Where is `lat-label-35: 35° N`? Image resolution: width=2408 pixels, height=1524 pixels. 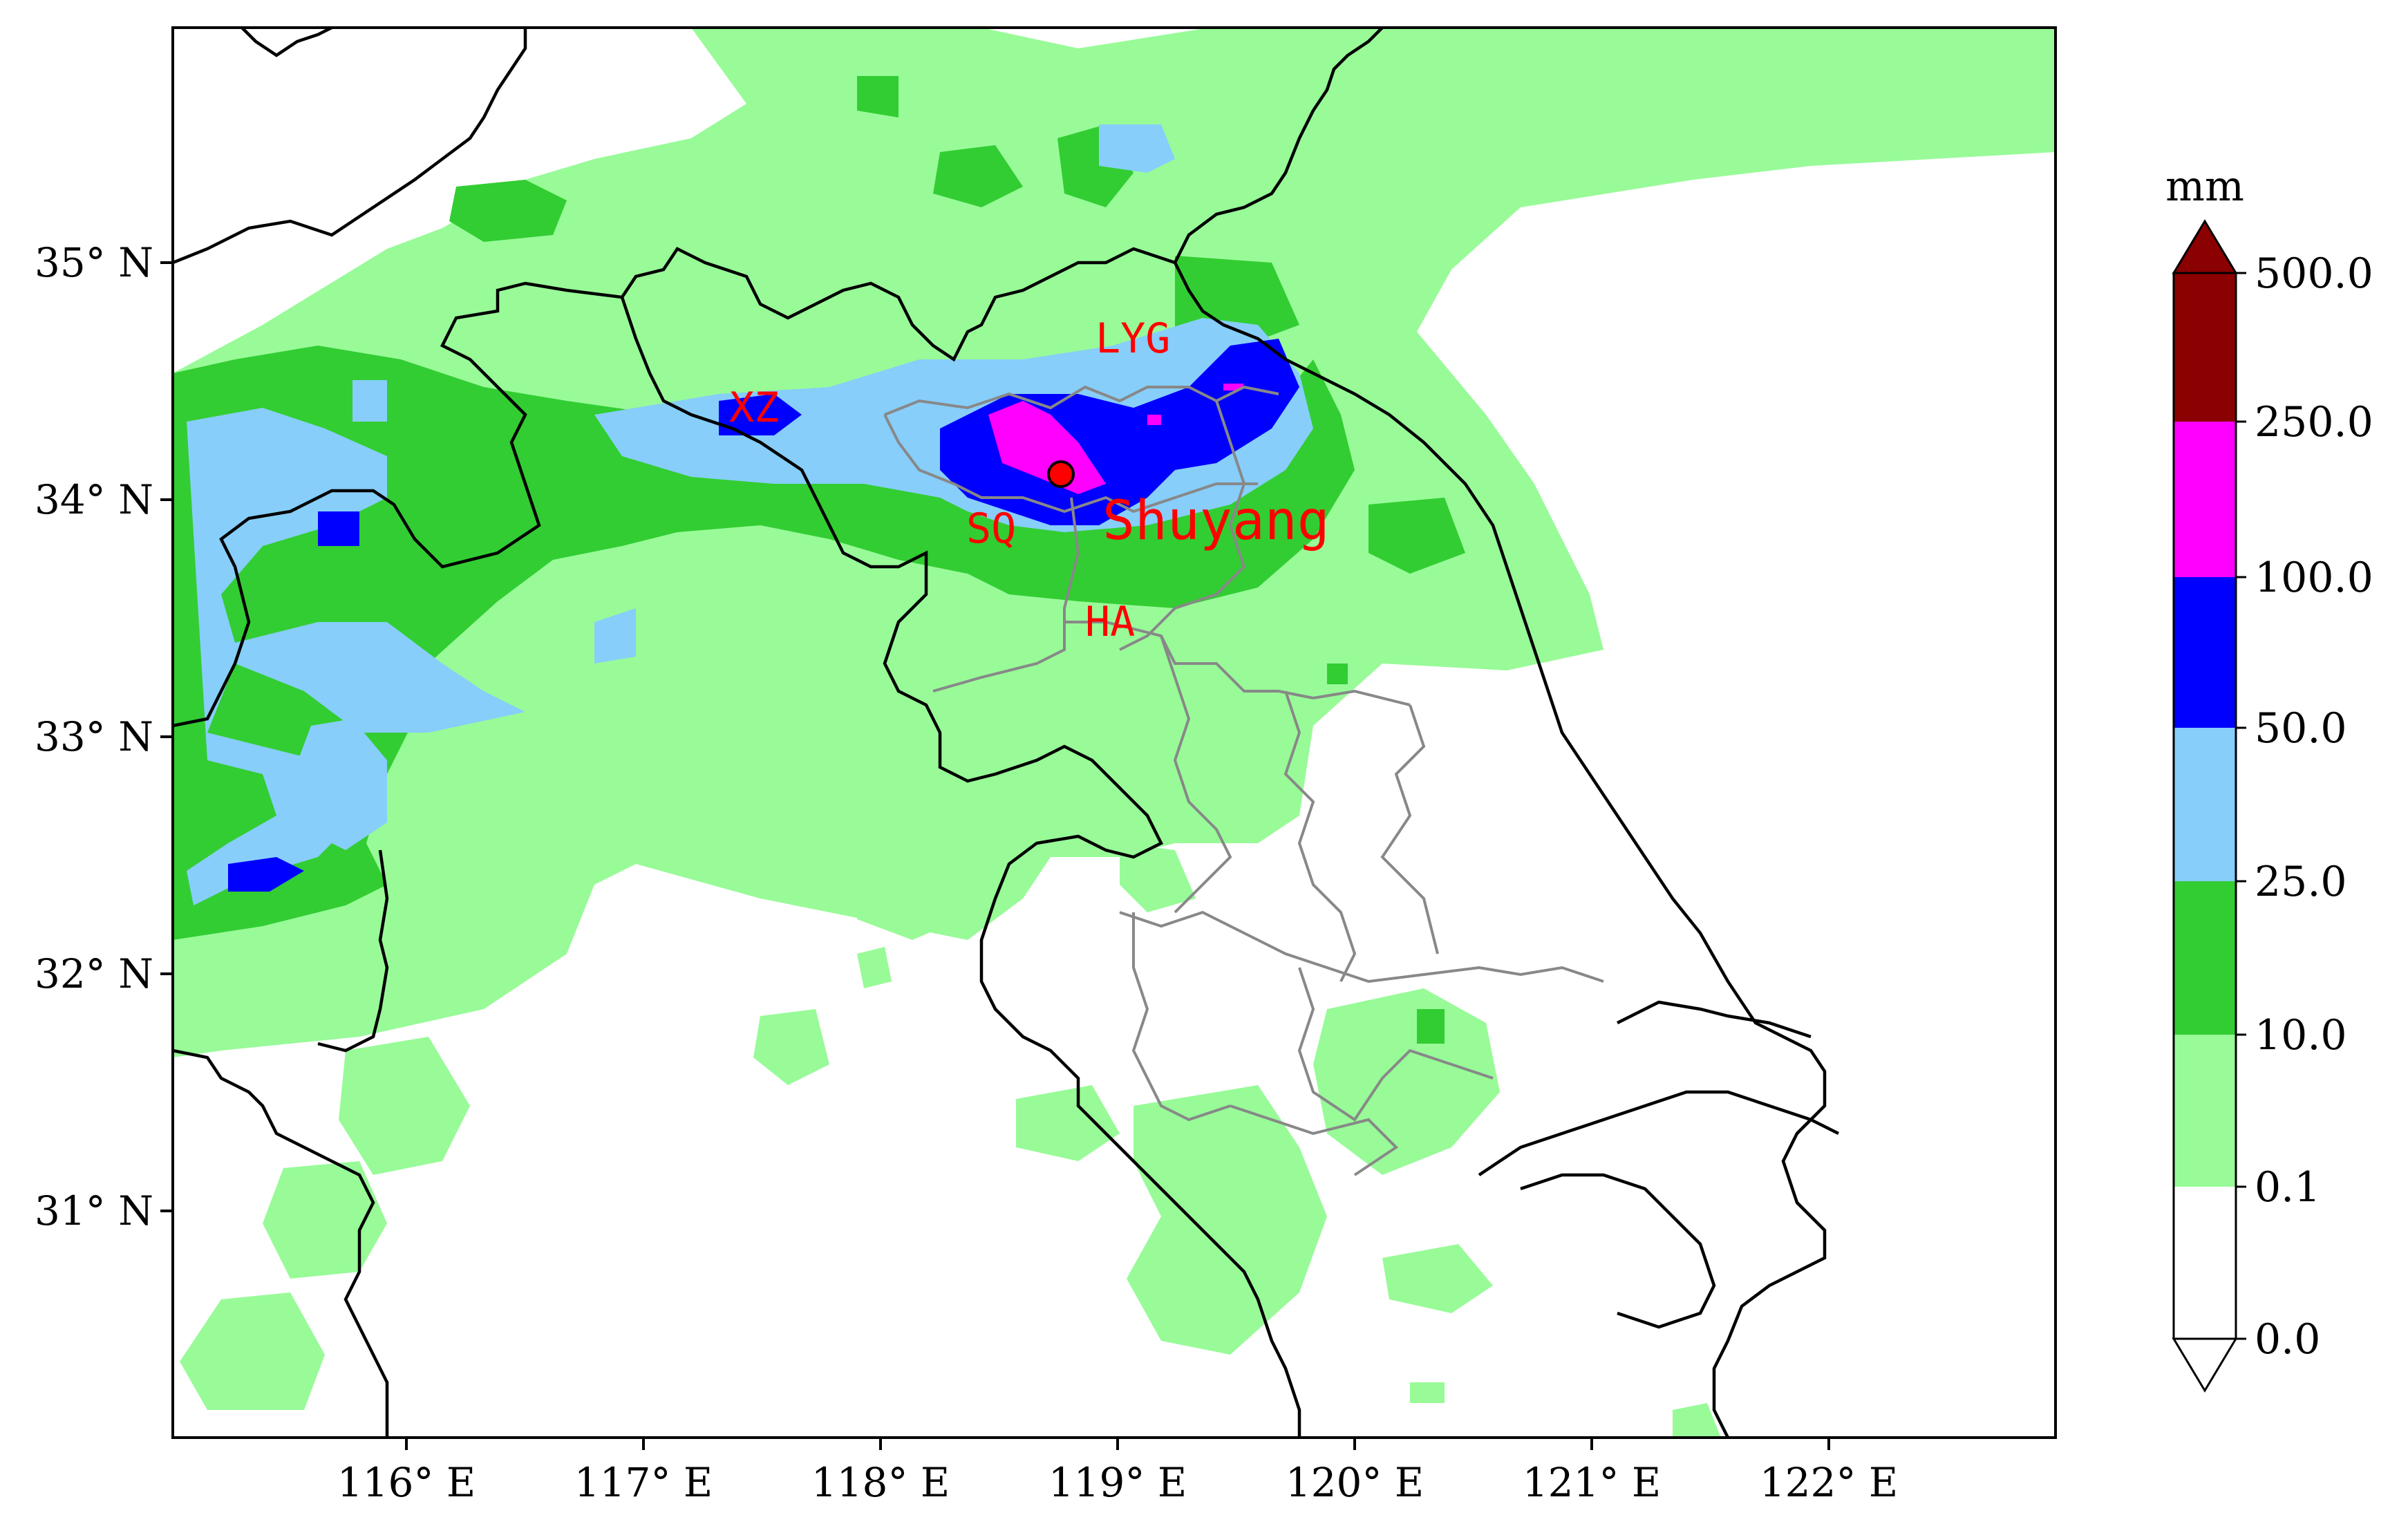
lat-label-35: 35° N is located at coordinates (94, 262).